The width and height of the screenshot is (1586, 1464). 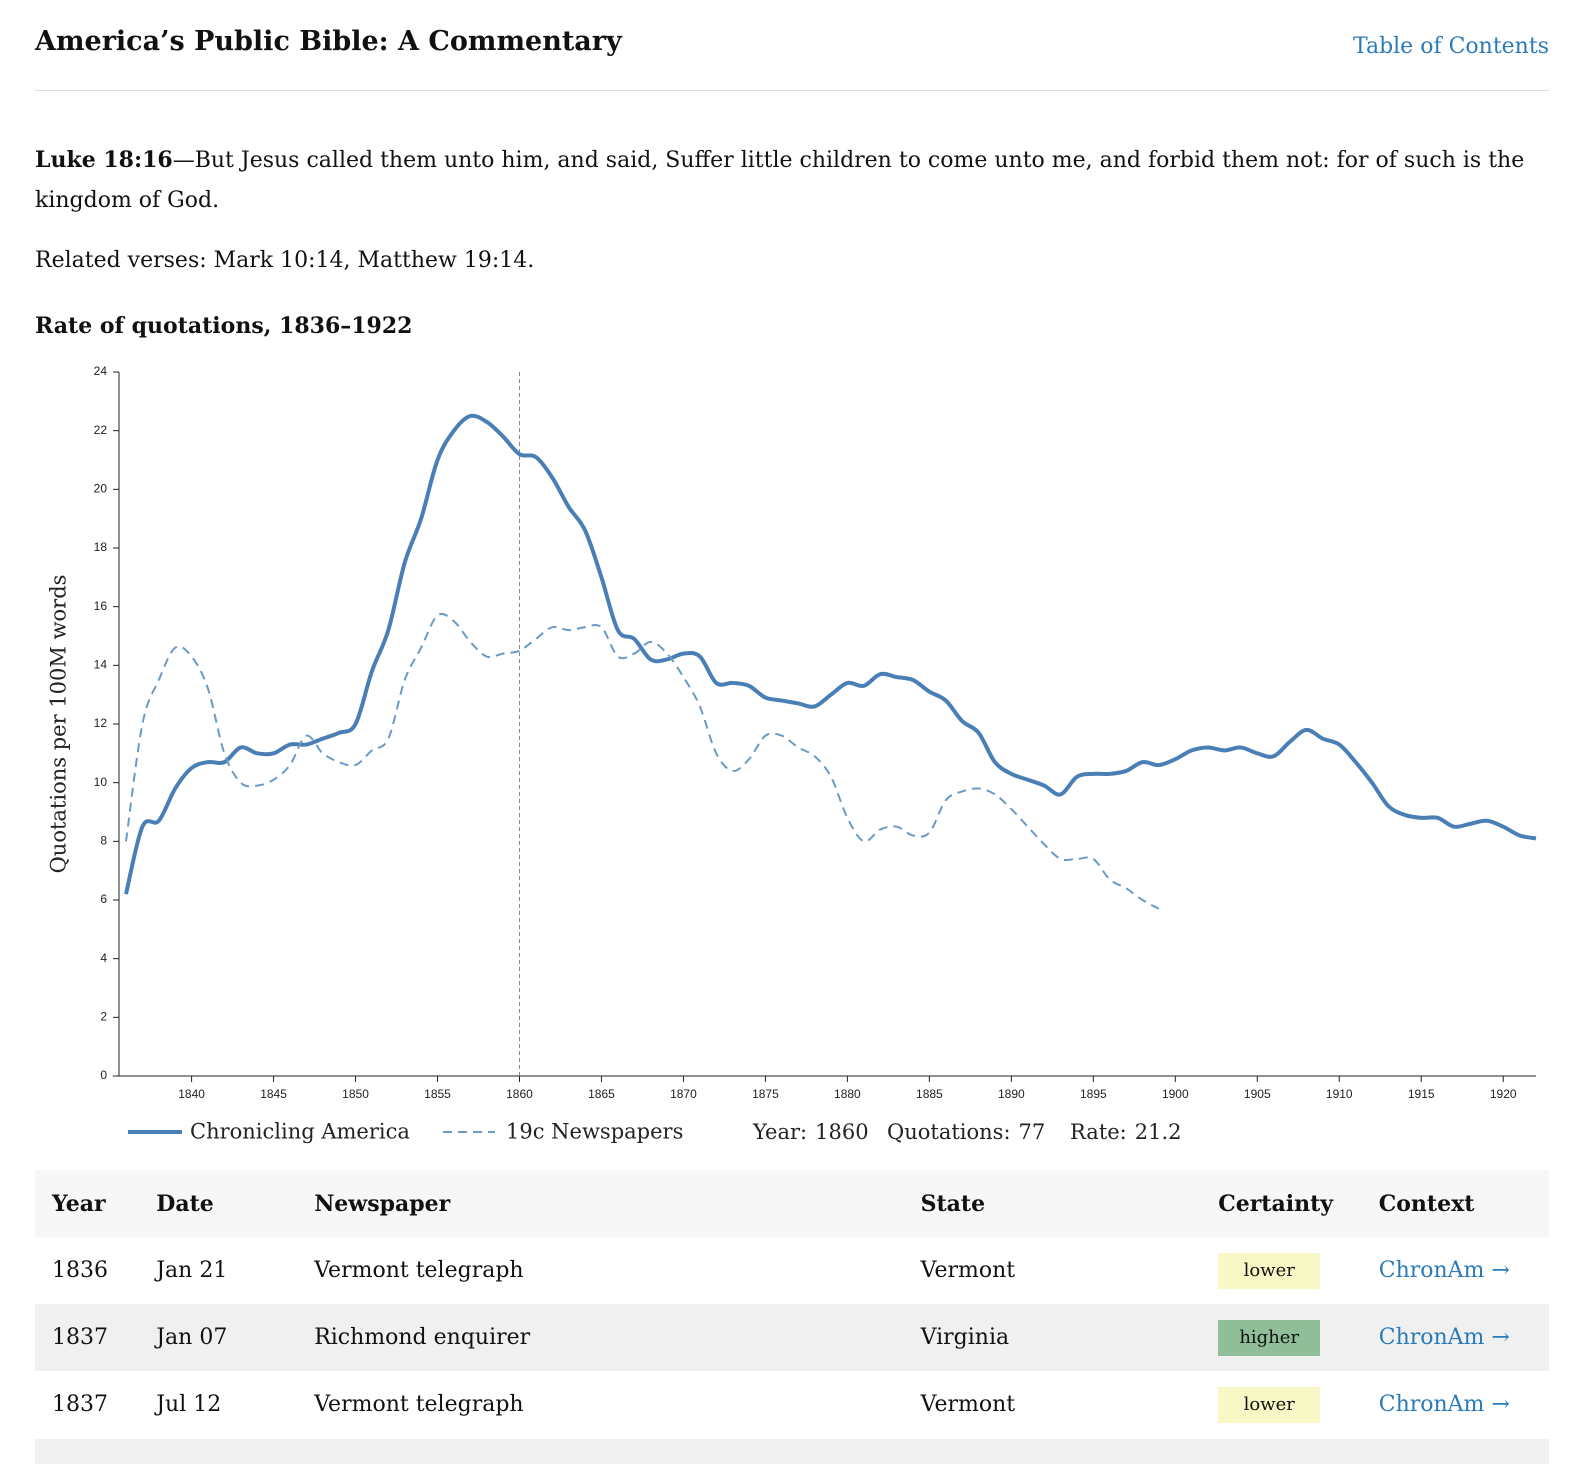 What do you see at coordinates (1175, 1094) in the screenshot?
I see `x-tick-label: 1900` at bounding box center [1175, 1094].